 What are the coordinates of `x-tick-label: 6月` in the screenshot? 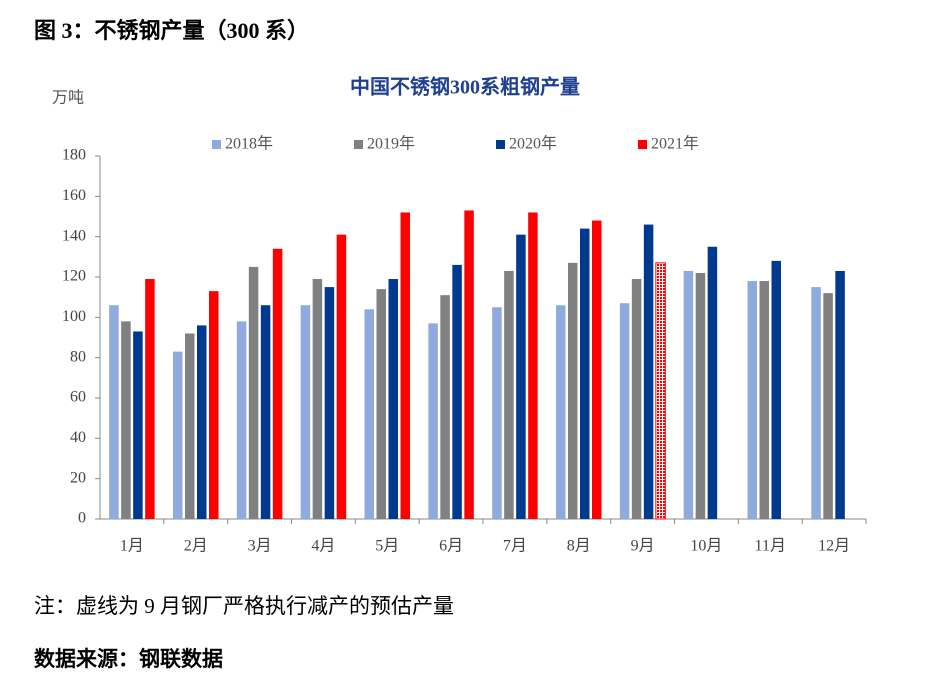 It's located at (451, 546).